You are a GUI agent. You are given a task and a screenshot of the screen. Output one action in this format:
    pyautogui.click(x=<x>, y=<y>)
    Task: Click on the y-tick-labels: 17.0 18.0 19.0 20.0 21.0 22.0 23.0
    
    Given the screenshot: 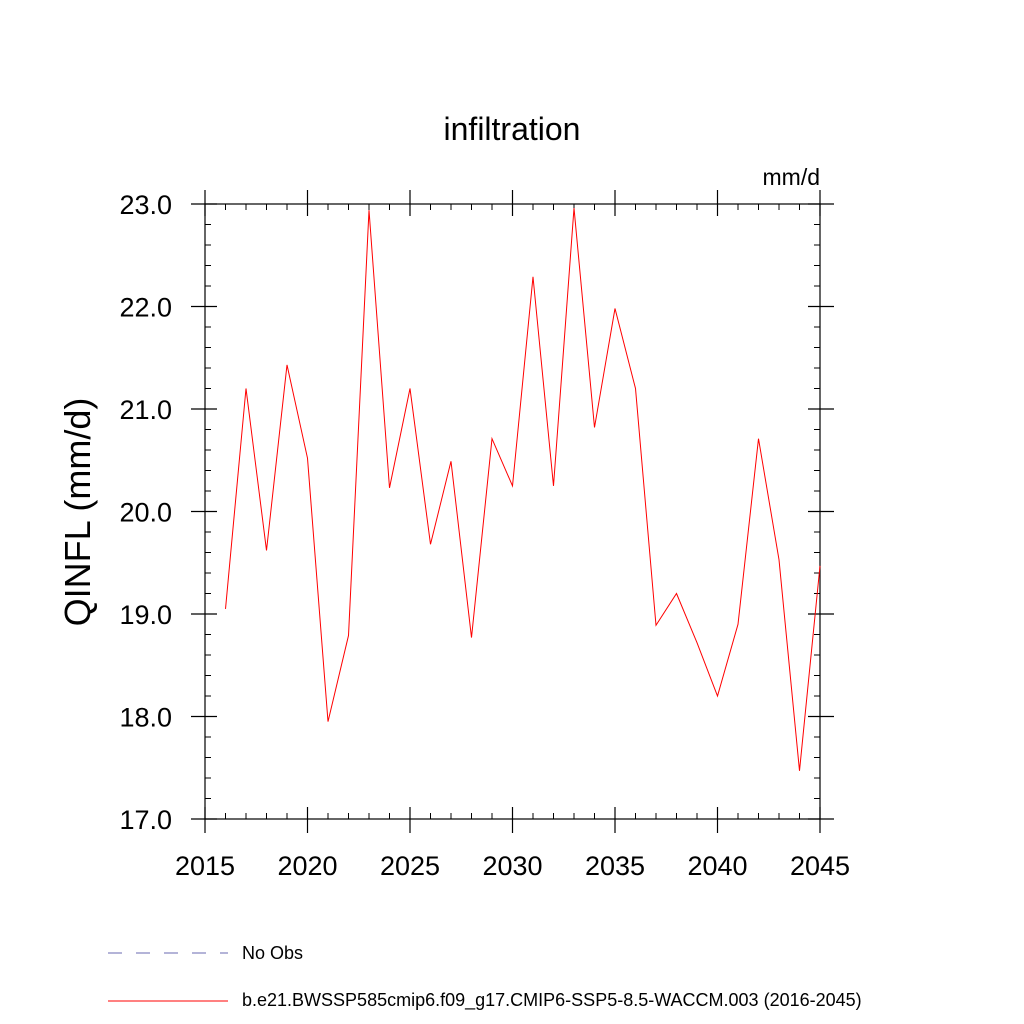 What is the action you would take?
    pyautogui.click(x=145, y=512)
    